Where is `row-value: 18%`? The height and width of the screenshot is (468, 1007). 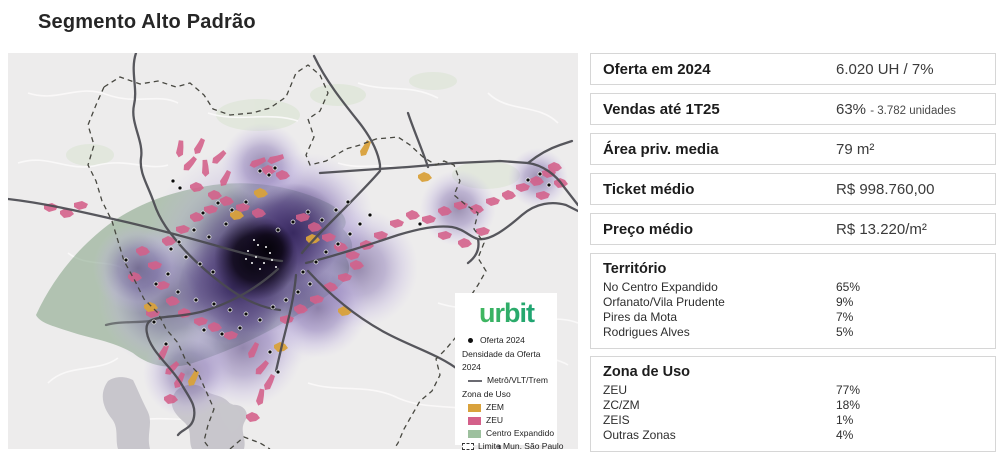 row-value: 18% is located at coordinates (848, 405).